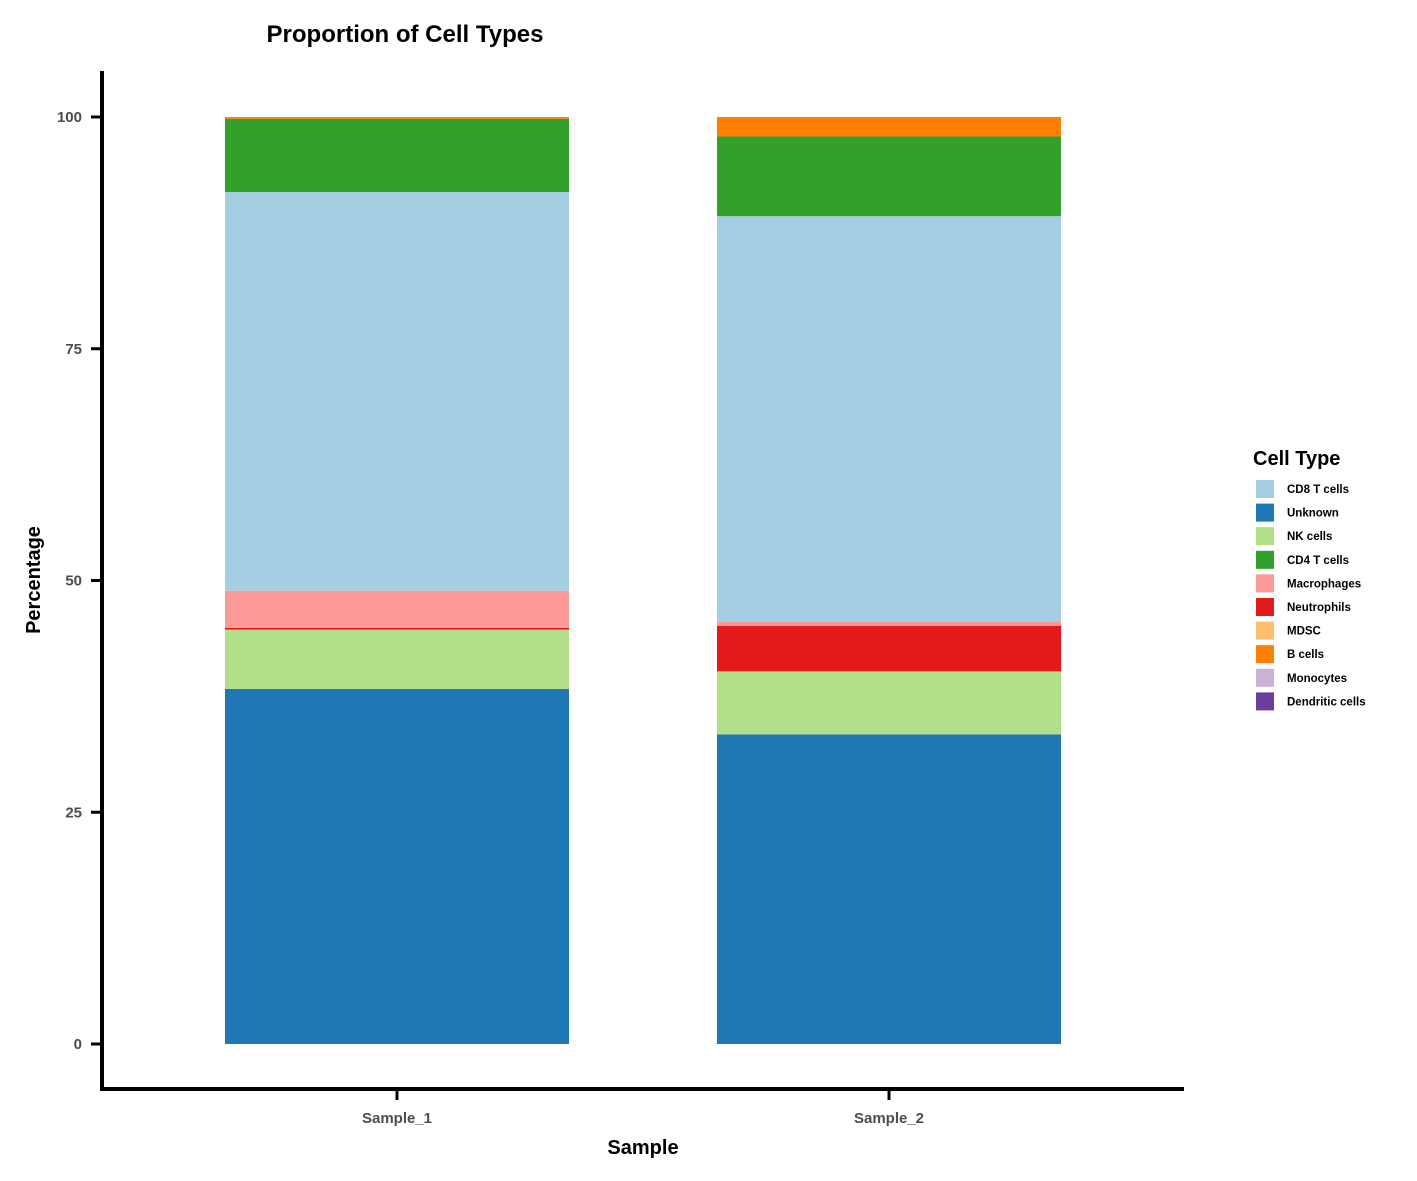 Image resolution: width=1417 pixels, height=1181 pixels. Describe the element at coordinates (397, 628) in the screenshot. I see `bar-sample-1-neutrophils` at that location.